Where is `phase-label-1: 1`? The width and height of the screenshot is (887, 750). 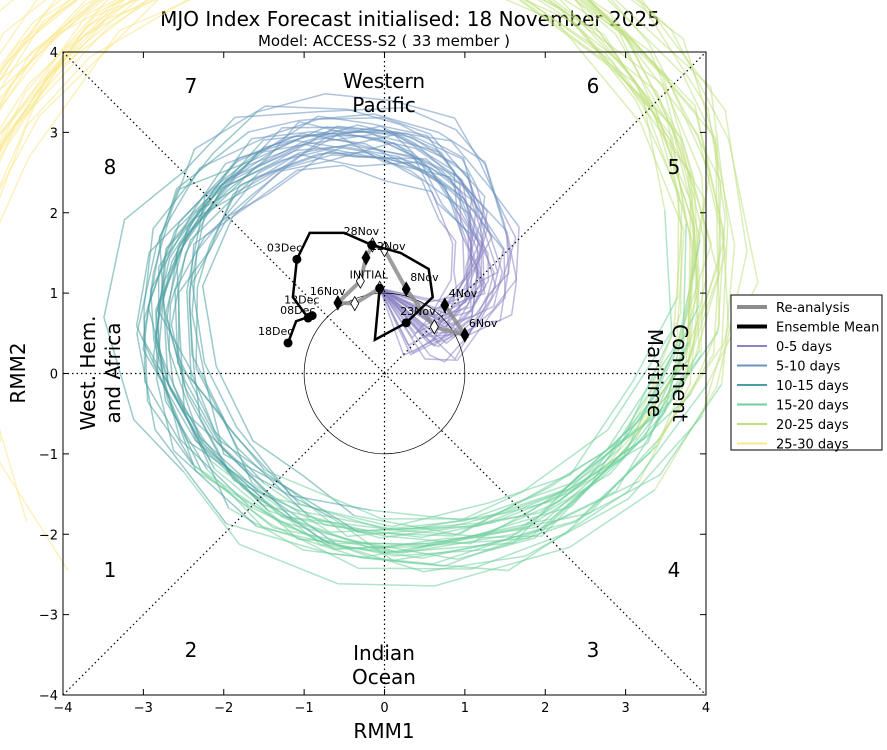 phase-label-1: 1 is located at coordinates (110, 570).